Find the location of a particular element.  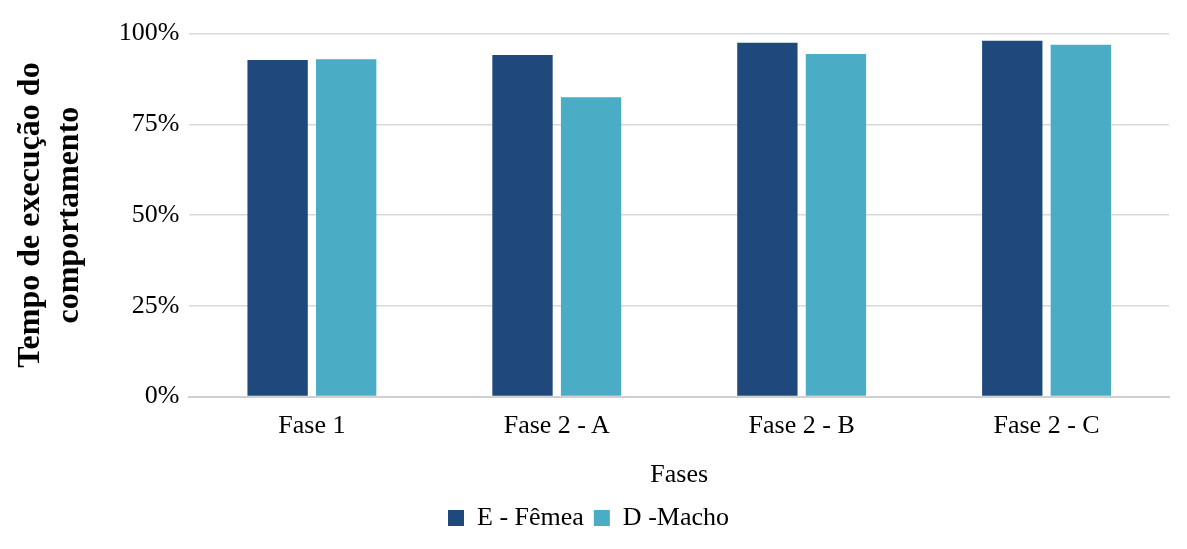

x-tick-label: Fase 1 is located at coordinates (312, 425).